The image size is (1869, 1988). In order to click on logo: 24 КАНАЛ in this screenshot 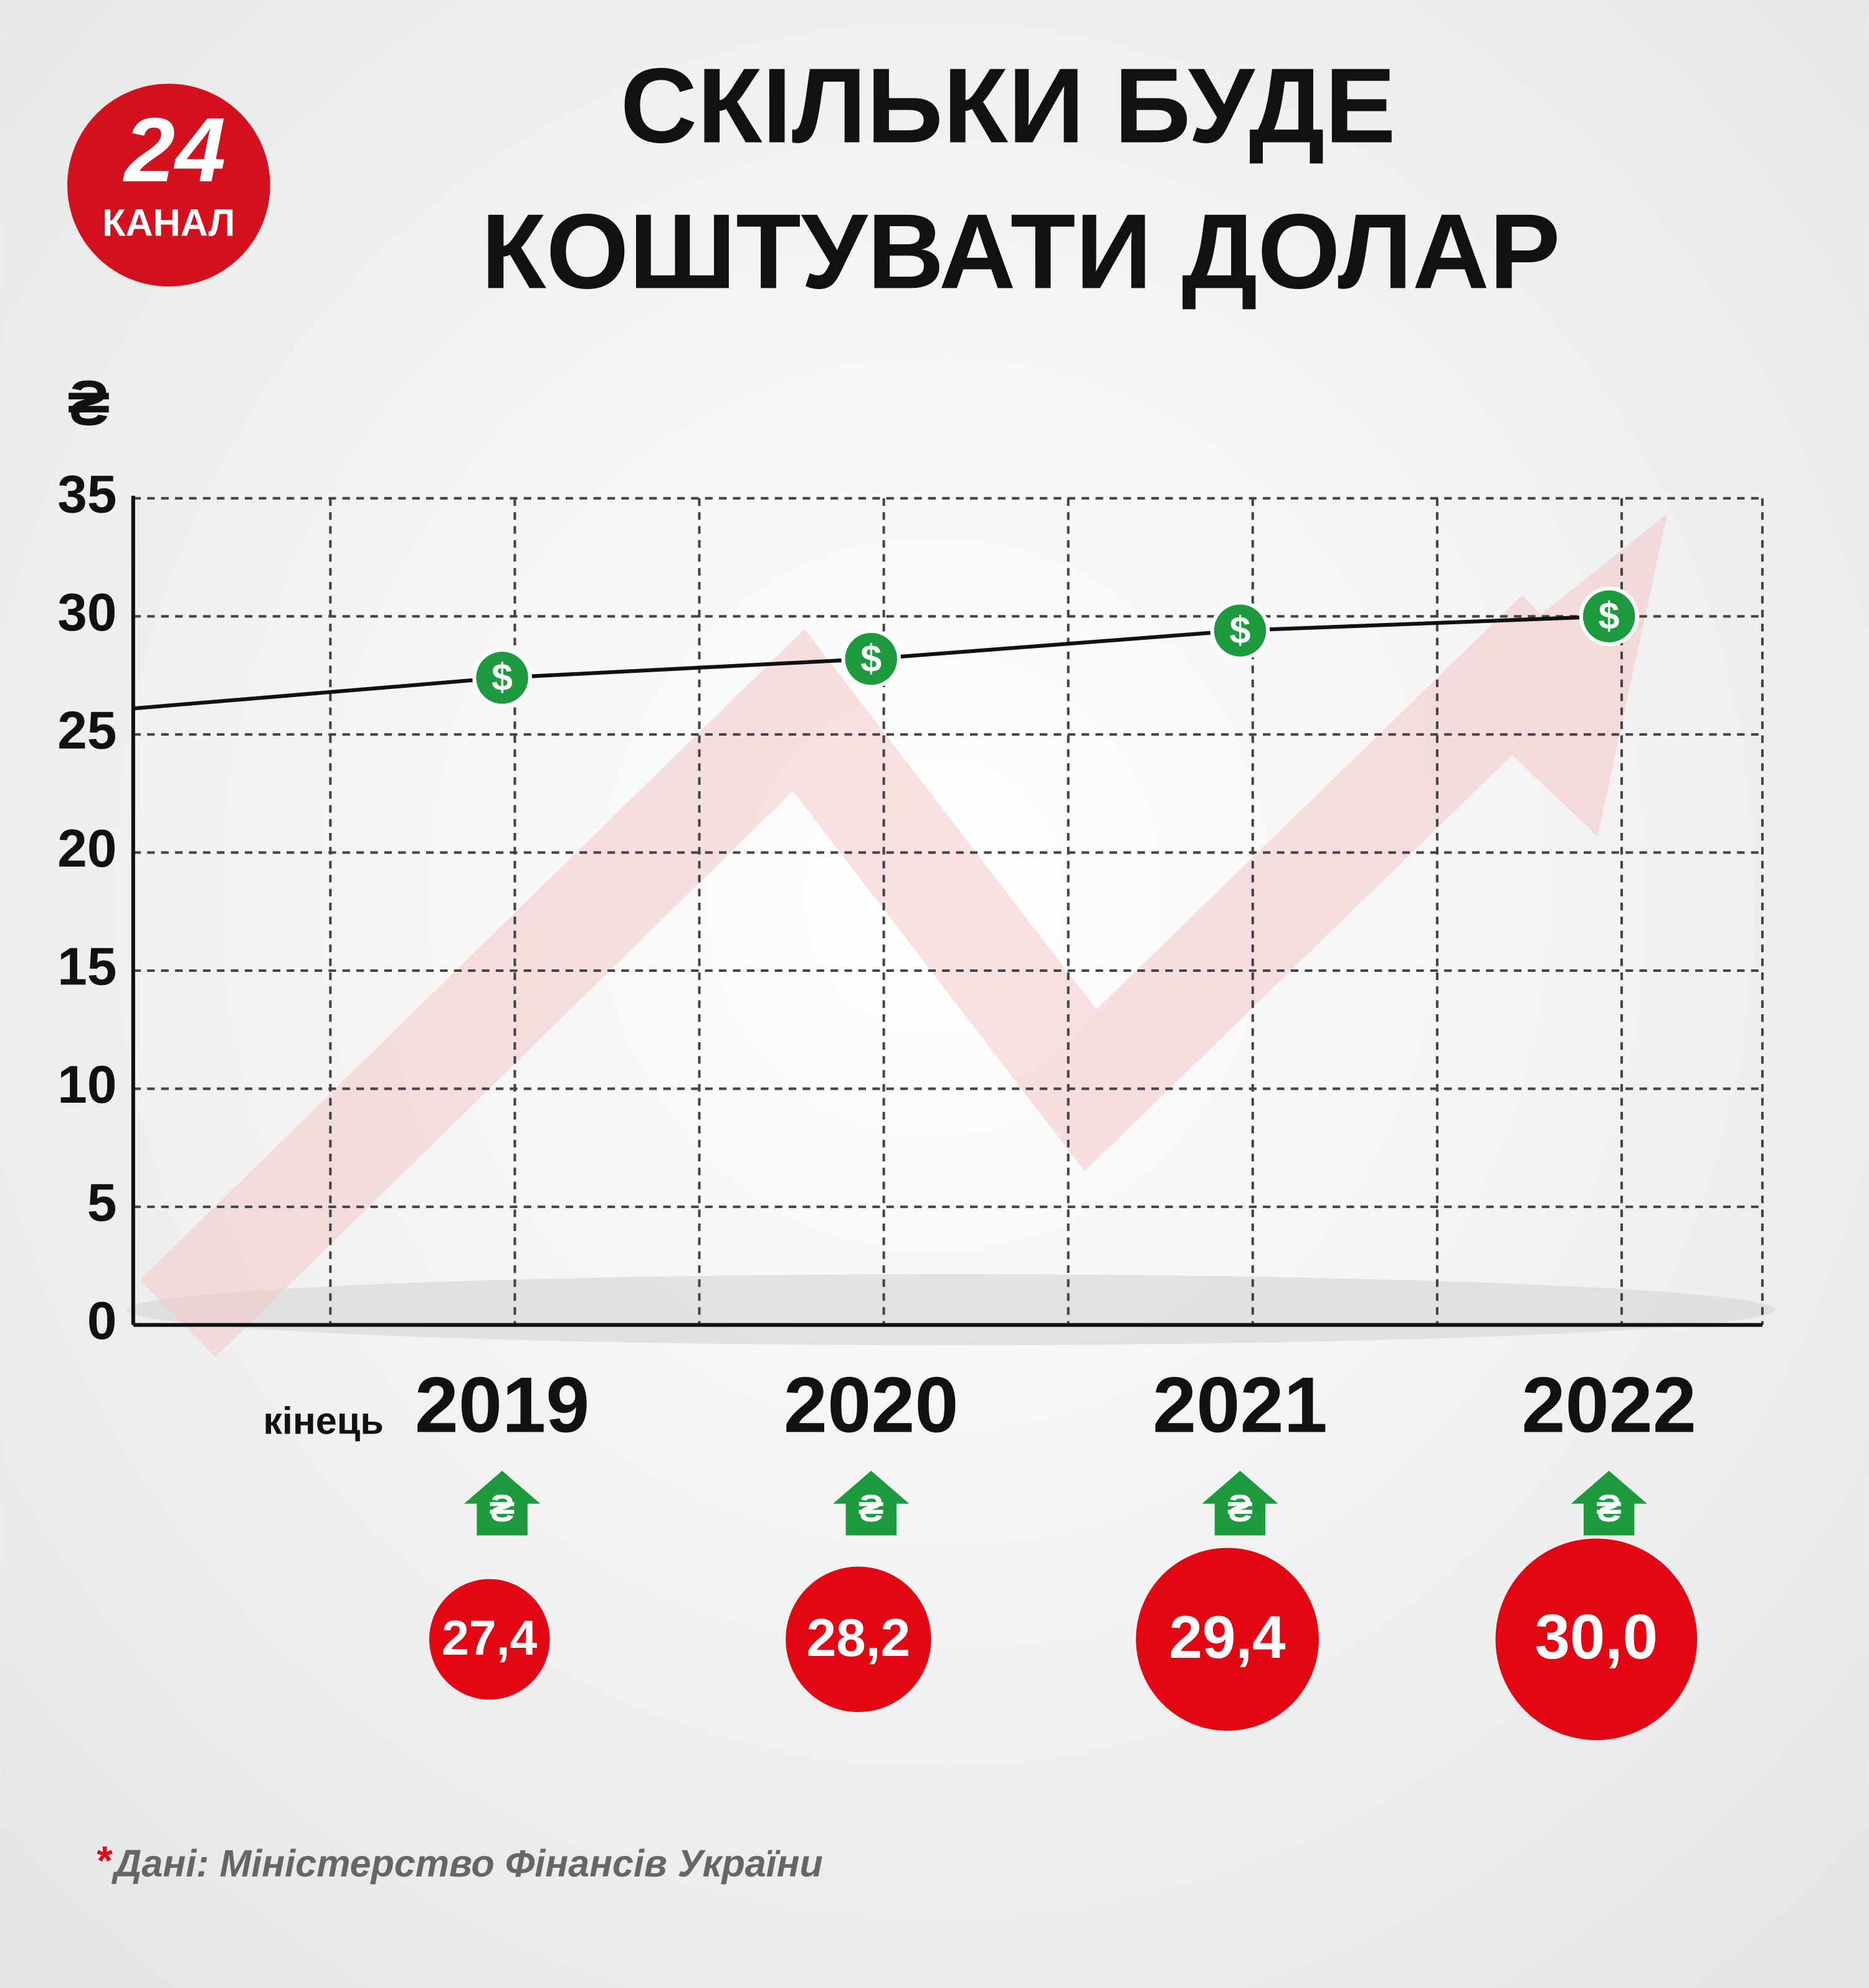, I will do `click(168, 185)`.